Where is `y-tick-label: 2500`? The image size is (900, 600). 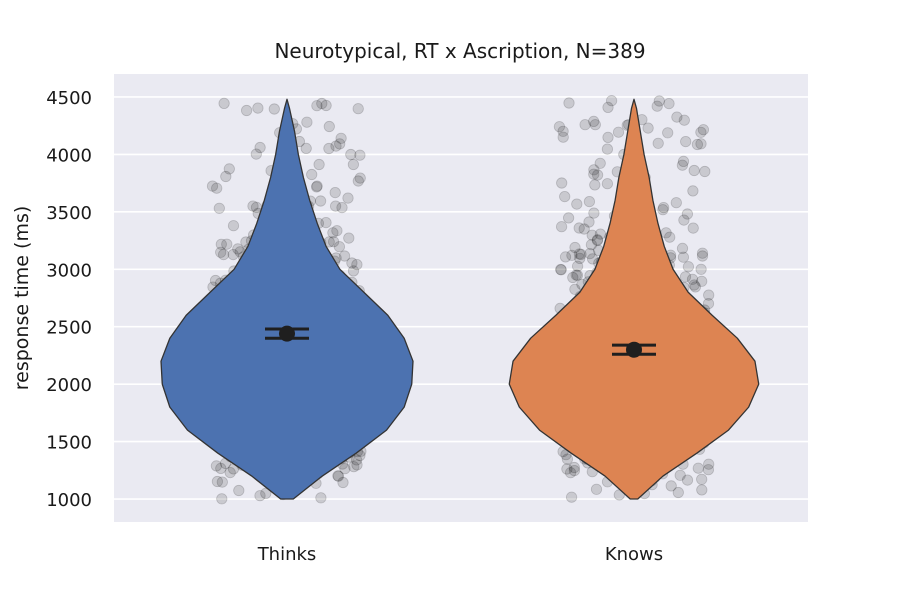 y-tick-label: 2500 is located at coordinates (69, 328).